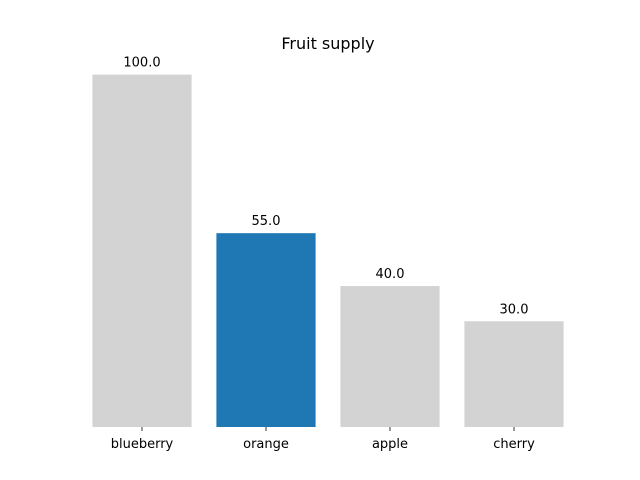  Describe the element at coordinates (390, 274) in the screenshot. I see `value-label-apple: 40.0` at that location.